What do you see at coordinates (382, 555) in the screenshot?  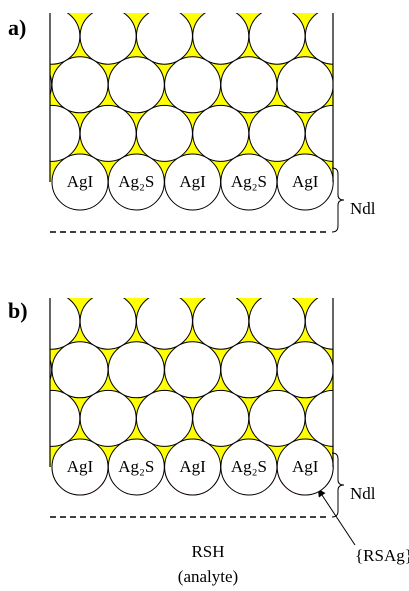 I see `adsorbate: {RSAg}` at bounding box center [382, 555].